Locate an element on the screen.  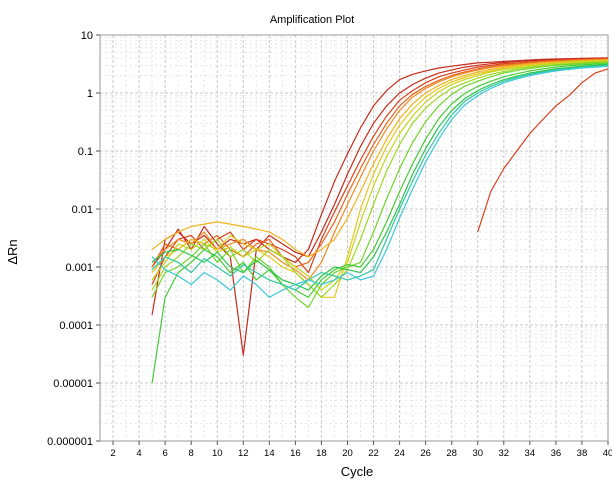
y-tick-label: 0.001 is located at coordinates (79, 268).